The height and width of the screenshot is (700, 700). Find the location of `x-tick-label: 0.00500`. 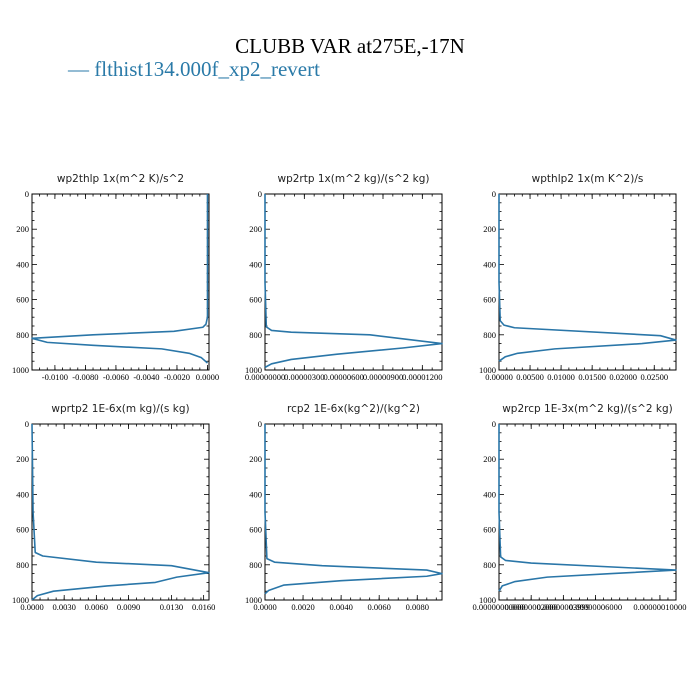

x-tick-label: 0.00500 is located at coordinates (530, 377).